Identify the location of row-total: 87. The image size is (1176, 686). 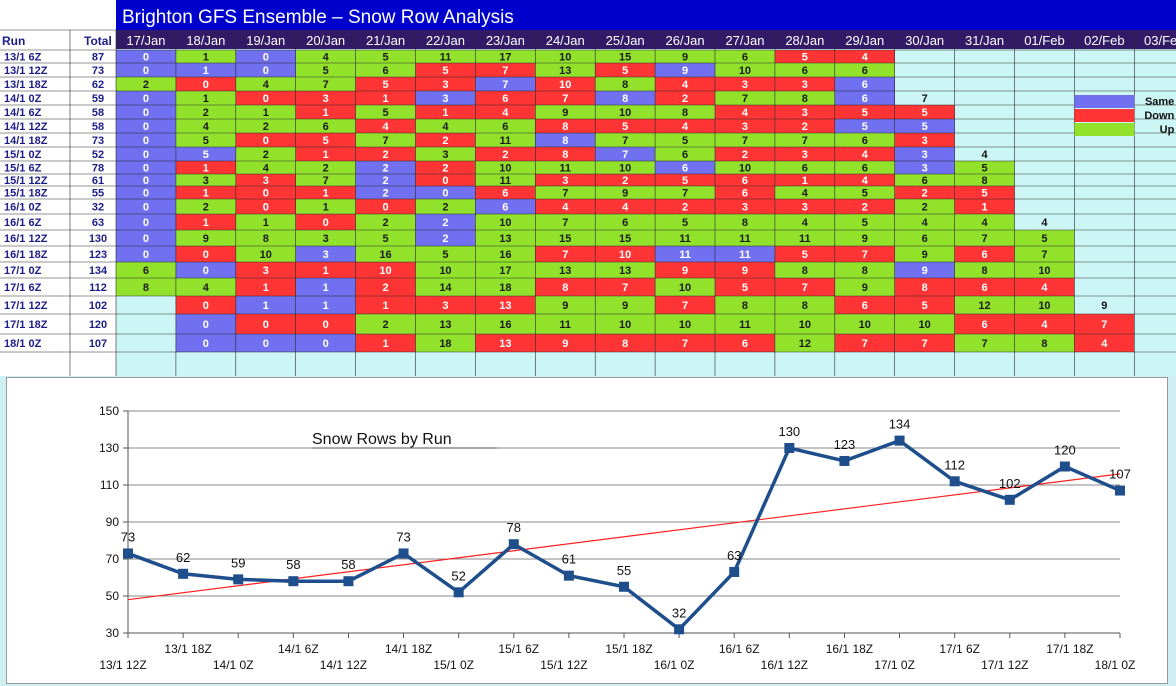
(98, 58).